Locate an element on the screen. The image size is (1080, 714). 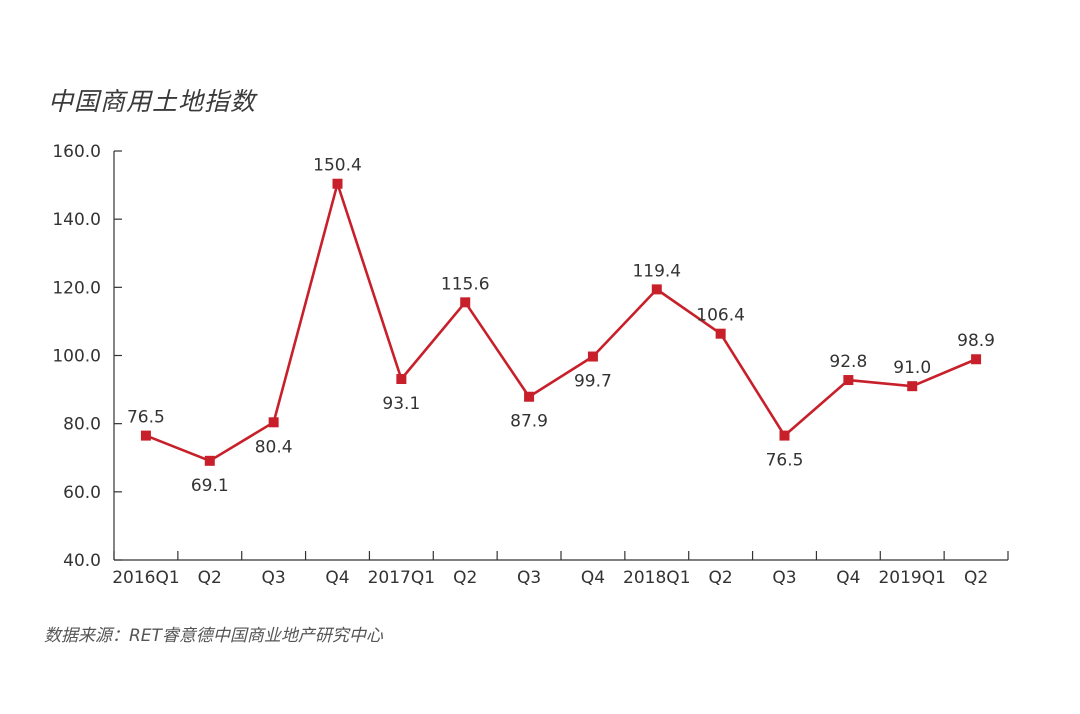
x-tick-label: 2019Q1 is located at coordinates (911, 578).